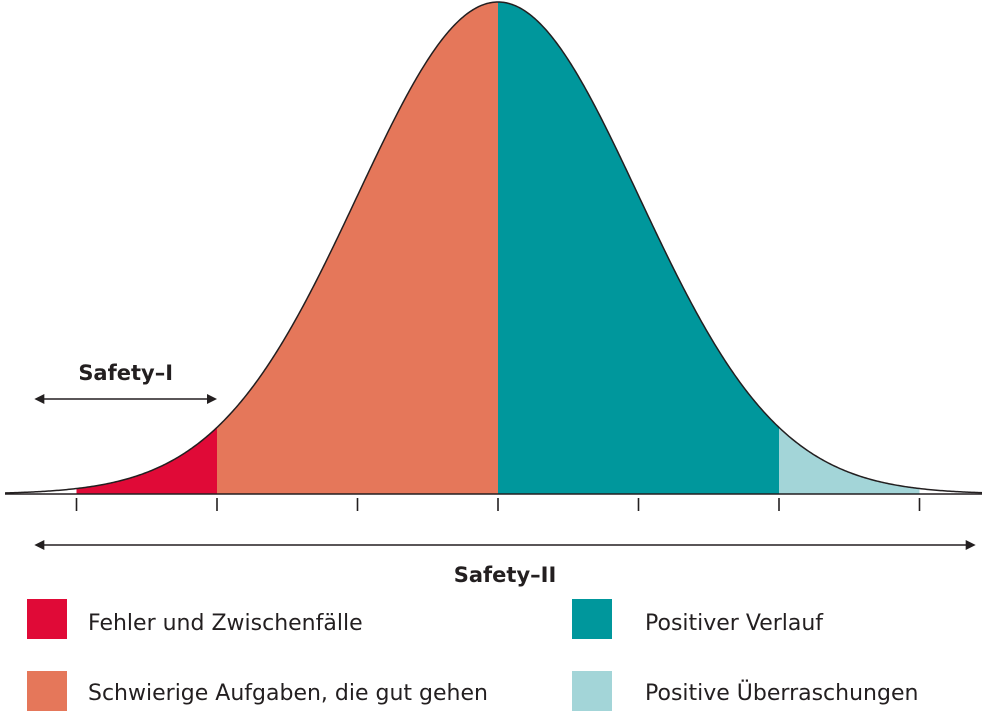 The image size is (1004, 719). What do you see at coordinates (592, 691) in the screenshot?
I see `legend-swatch-surprise` at bounding box center [592, 691].